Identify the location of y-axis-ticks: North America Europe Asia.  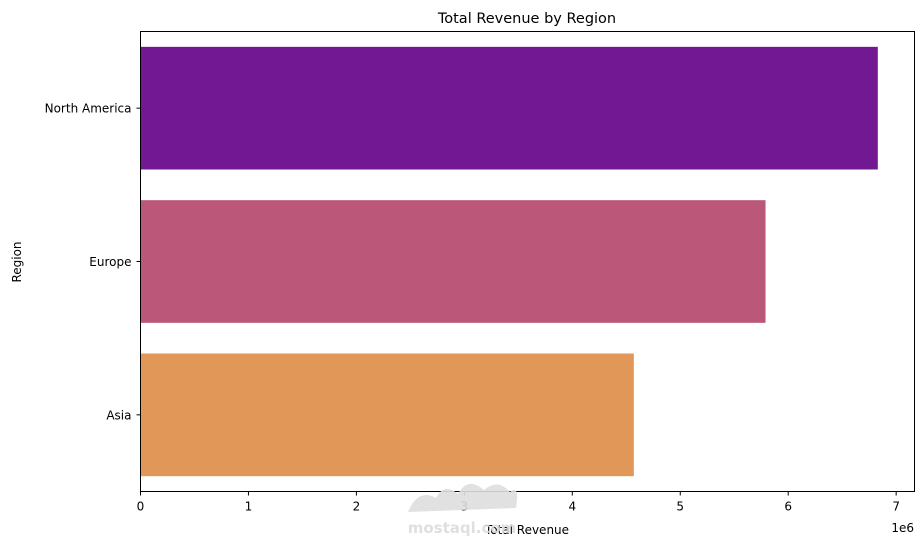
(93, 262).